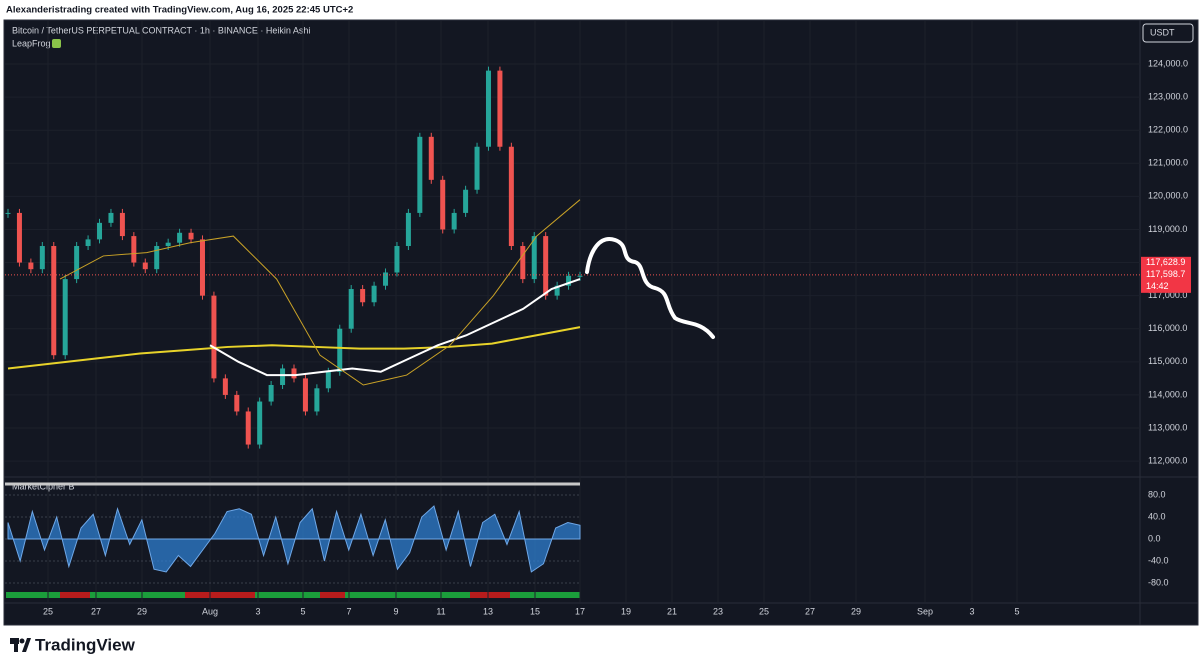  I want to click on signal-strip, so click(293, 595).